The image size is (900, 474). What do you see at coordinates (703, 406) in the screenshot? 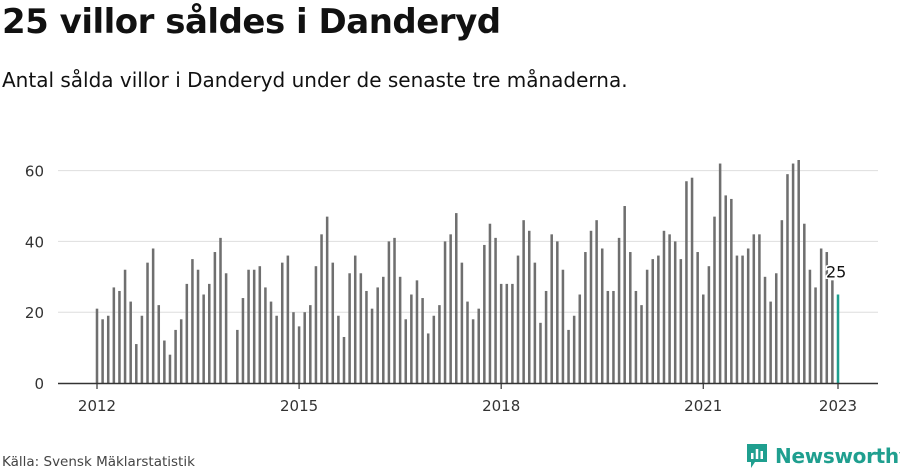
I see `x-tick-label: 2021` at bounding box center [703, 406].